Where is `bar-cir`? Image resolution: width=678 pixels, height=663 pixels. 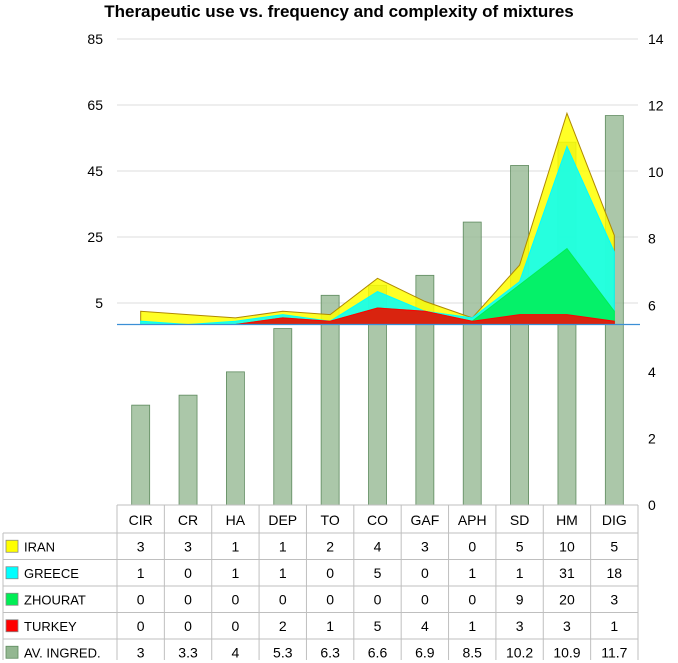 bar-cir is located at coordinates (141, 455).